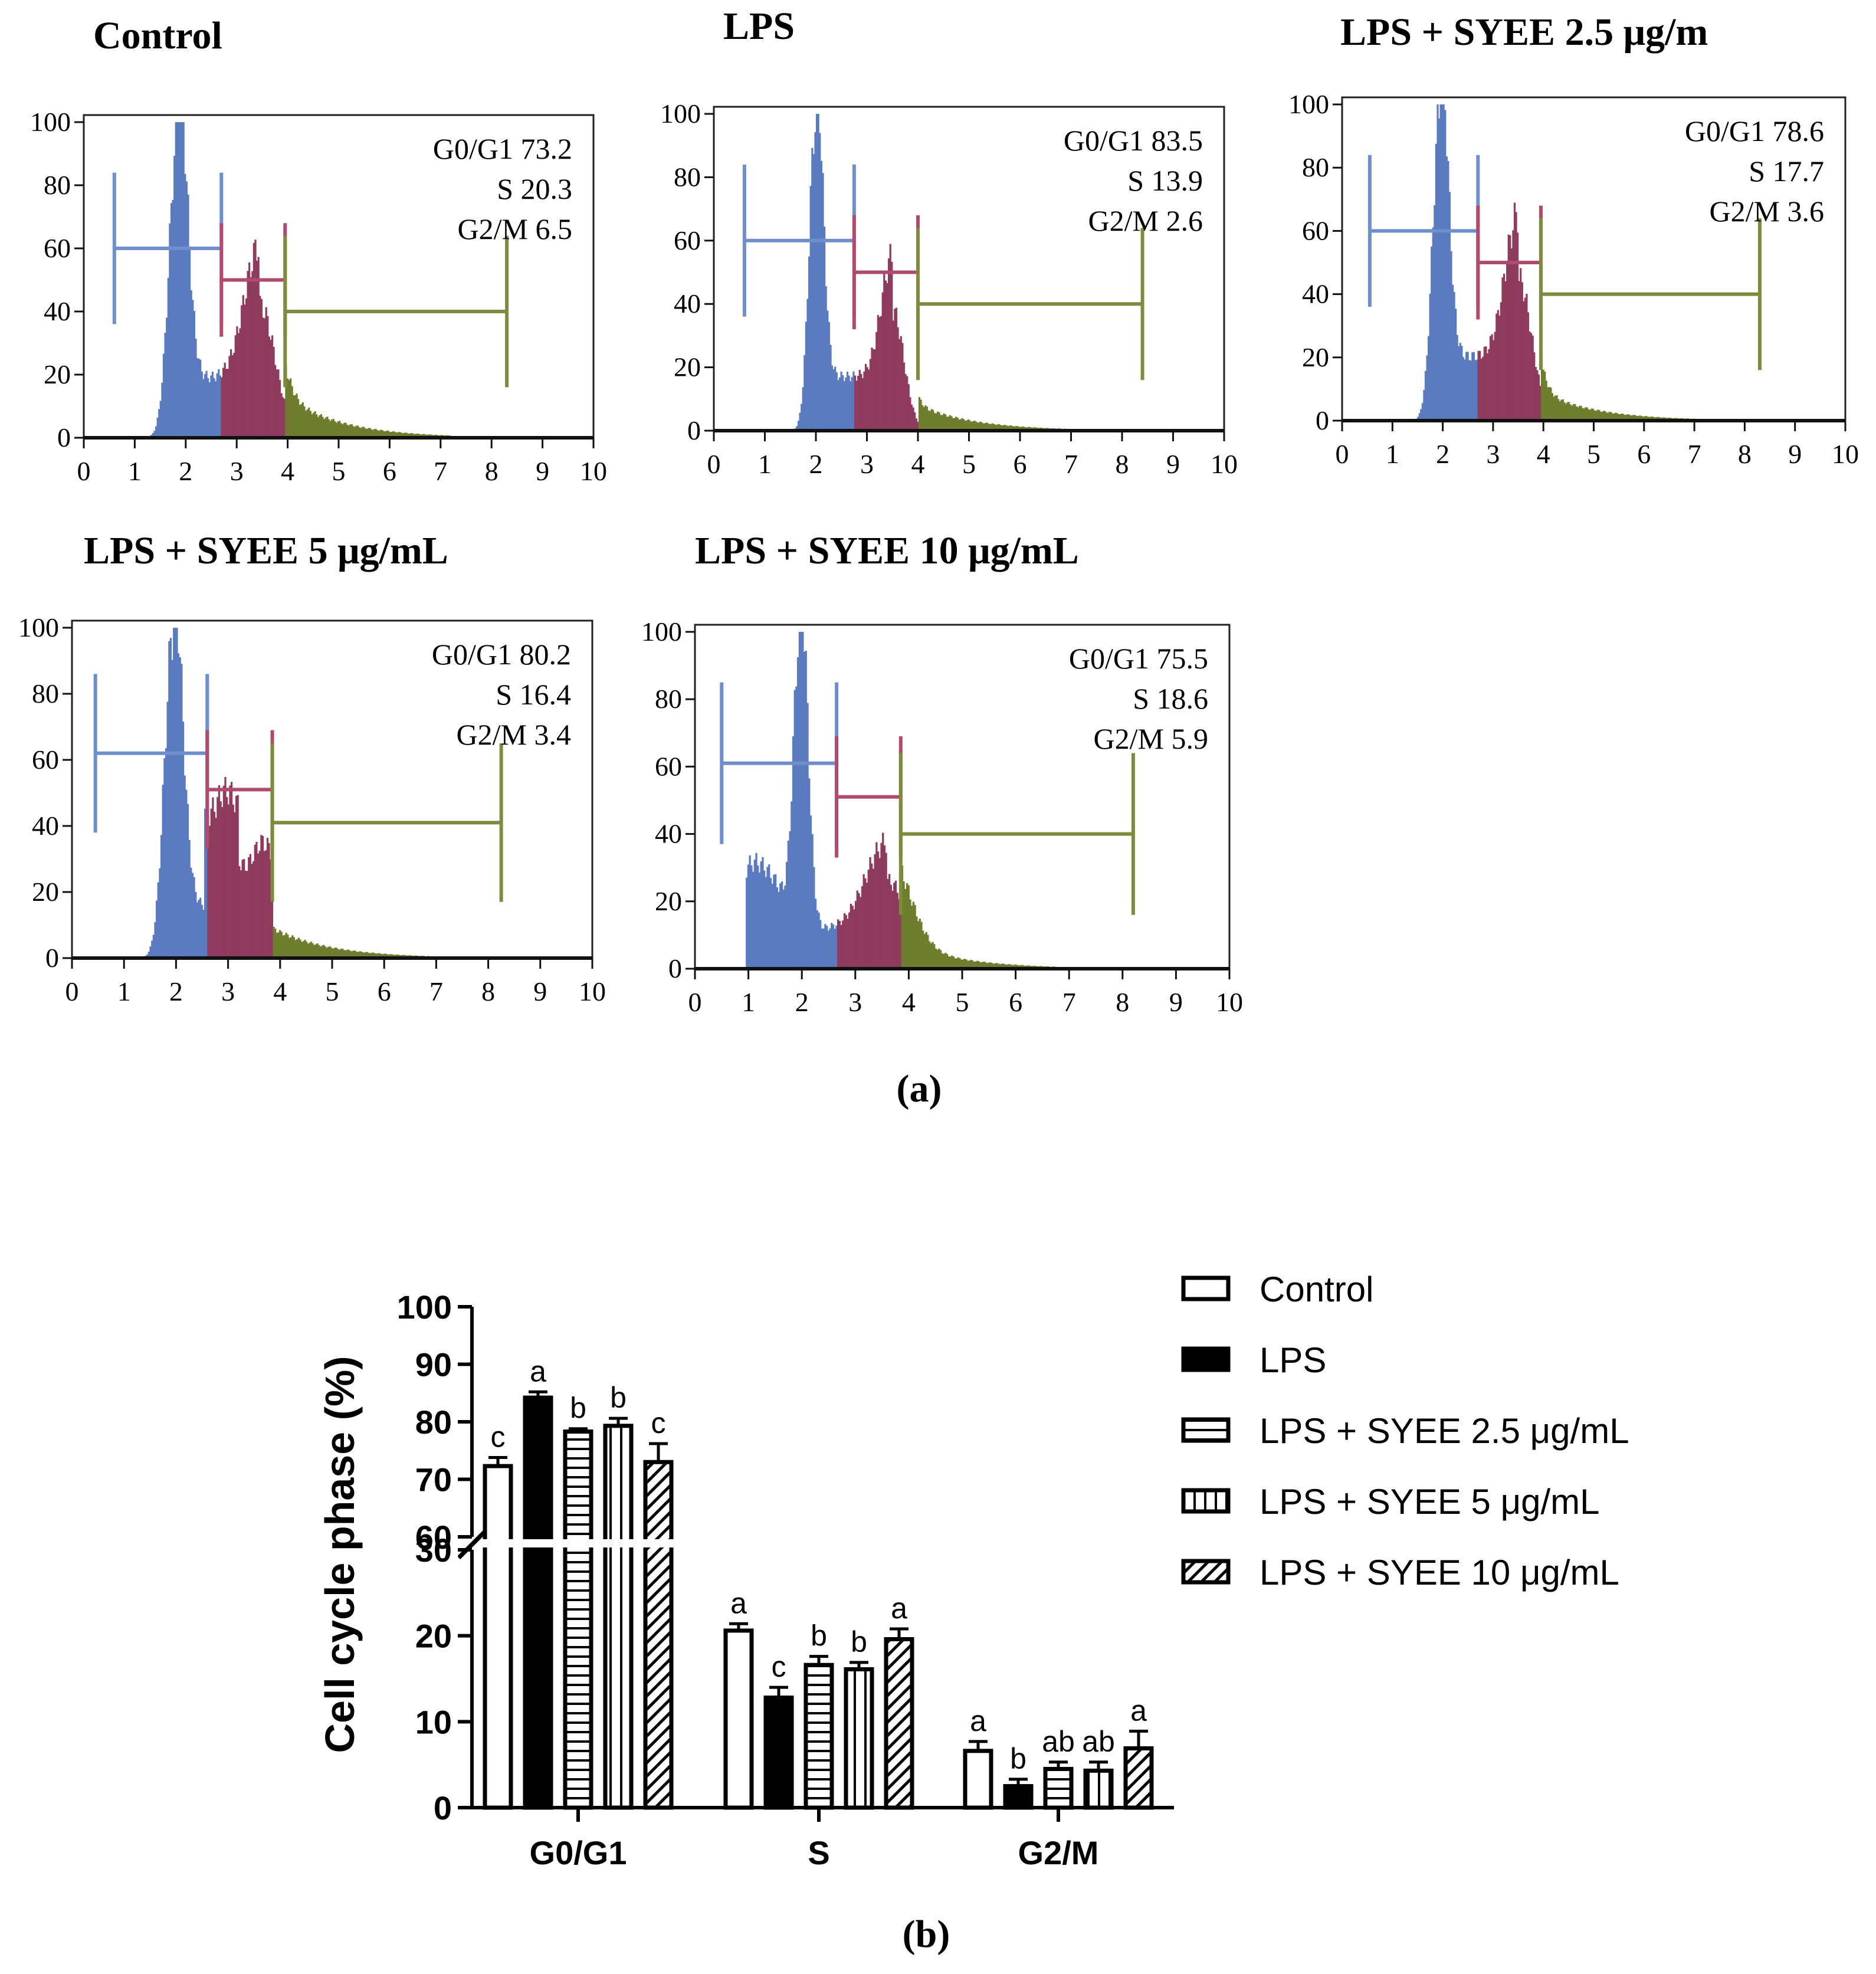 This screenshot has width=1876, height=1974. What do you see at coordinates (1170, 698) in the screenshot?
I see `phase-percentage-label: S 18.6` at bounding box center [1170, 698].